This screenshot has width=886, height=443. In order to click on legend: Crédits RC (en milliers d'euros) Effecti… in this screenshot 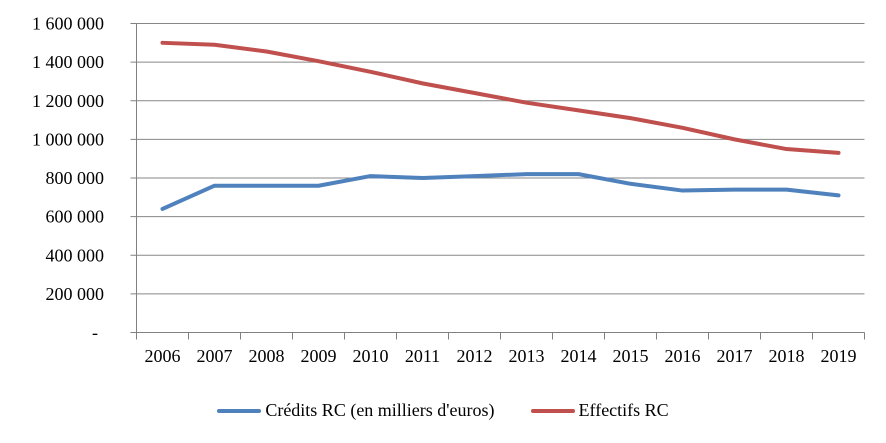, I will do `click(443, 410)`.